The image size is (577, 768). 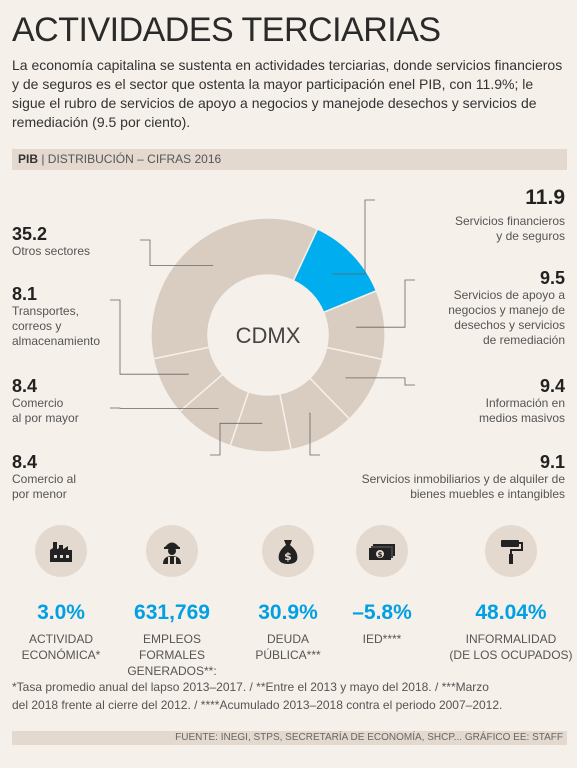 What do you see at coordinates (45, 311) in the screenshot?
I see `text-transportes-1: Transportes,` at bounding box center [45, 311].